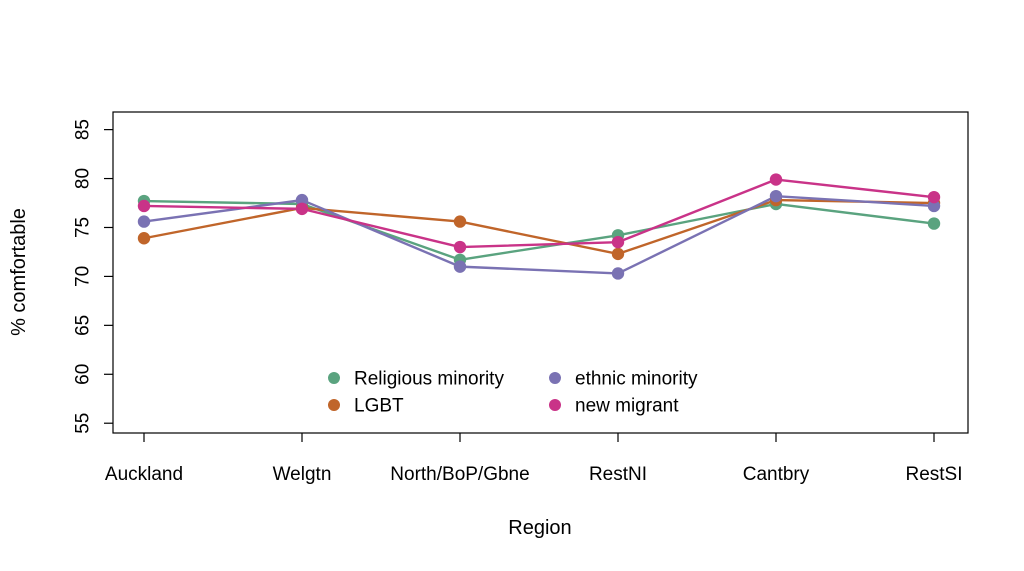  What do you see at coordinates (83, 227) in the screenshot?
I see `y-tick-label: 75` at bounding box center [83, 227].